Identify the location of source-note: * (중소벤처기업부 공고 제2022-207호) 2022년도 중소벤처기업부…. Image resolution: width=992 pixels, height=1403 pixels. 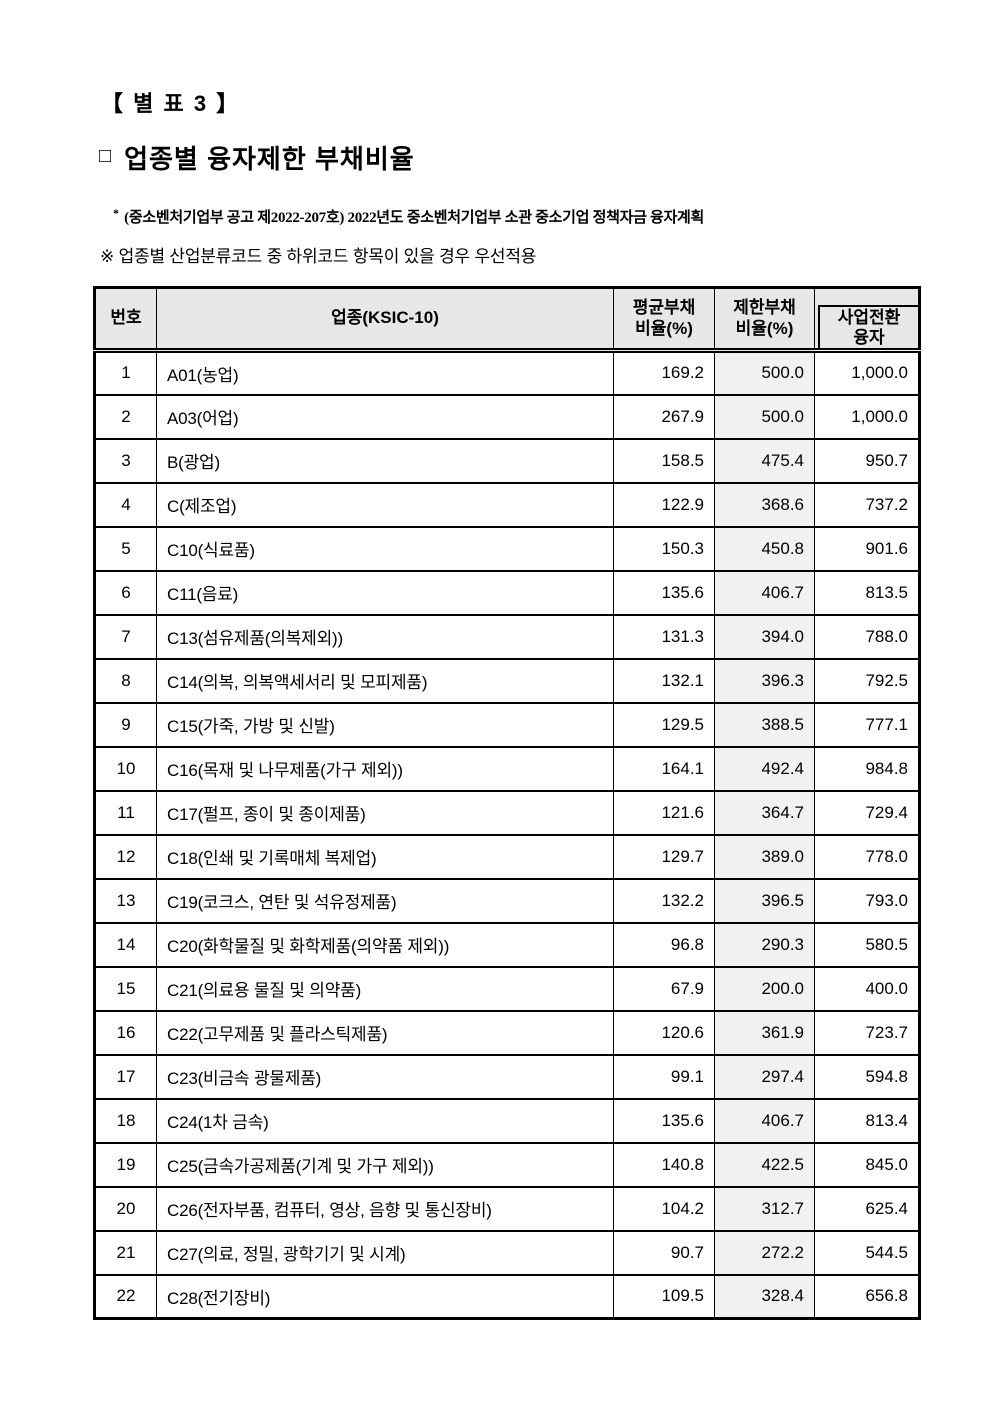
(515, 216).